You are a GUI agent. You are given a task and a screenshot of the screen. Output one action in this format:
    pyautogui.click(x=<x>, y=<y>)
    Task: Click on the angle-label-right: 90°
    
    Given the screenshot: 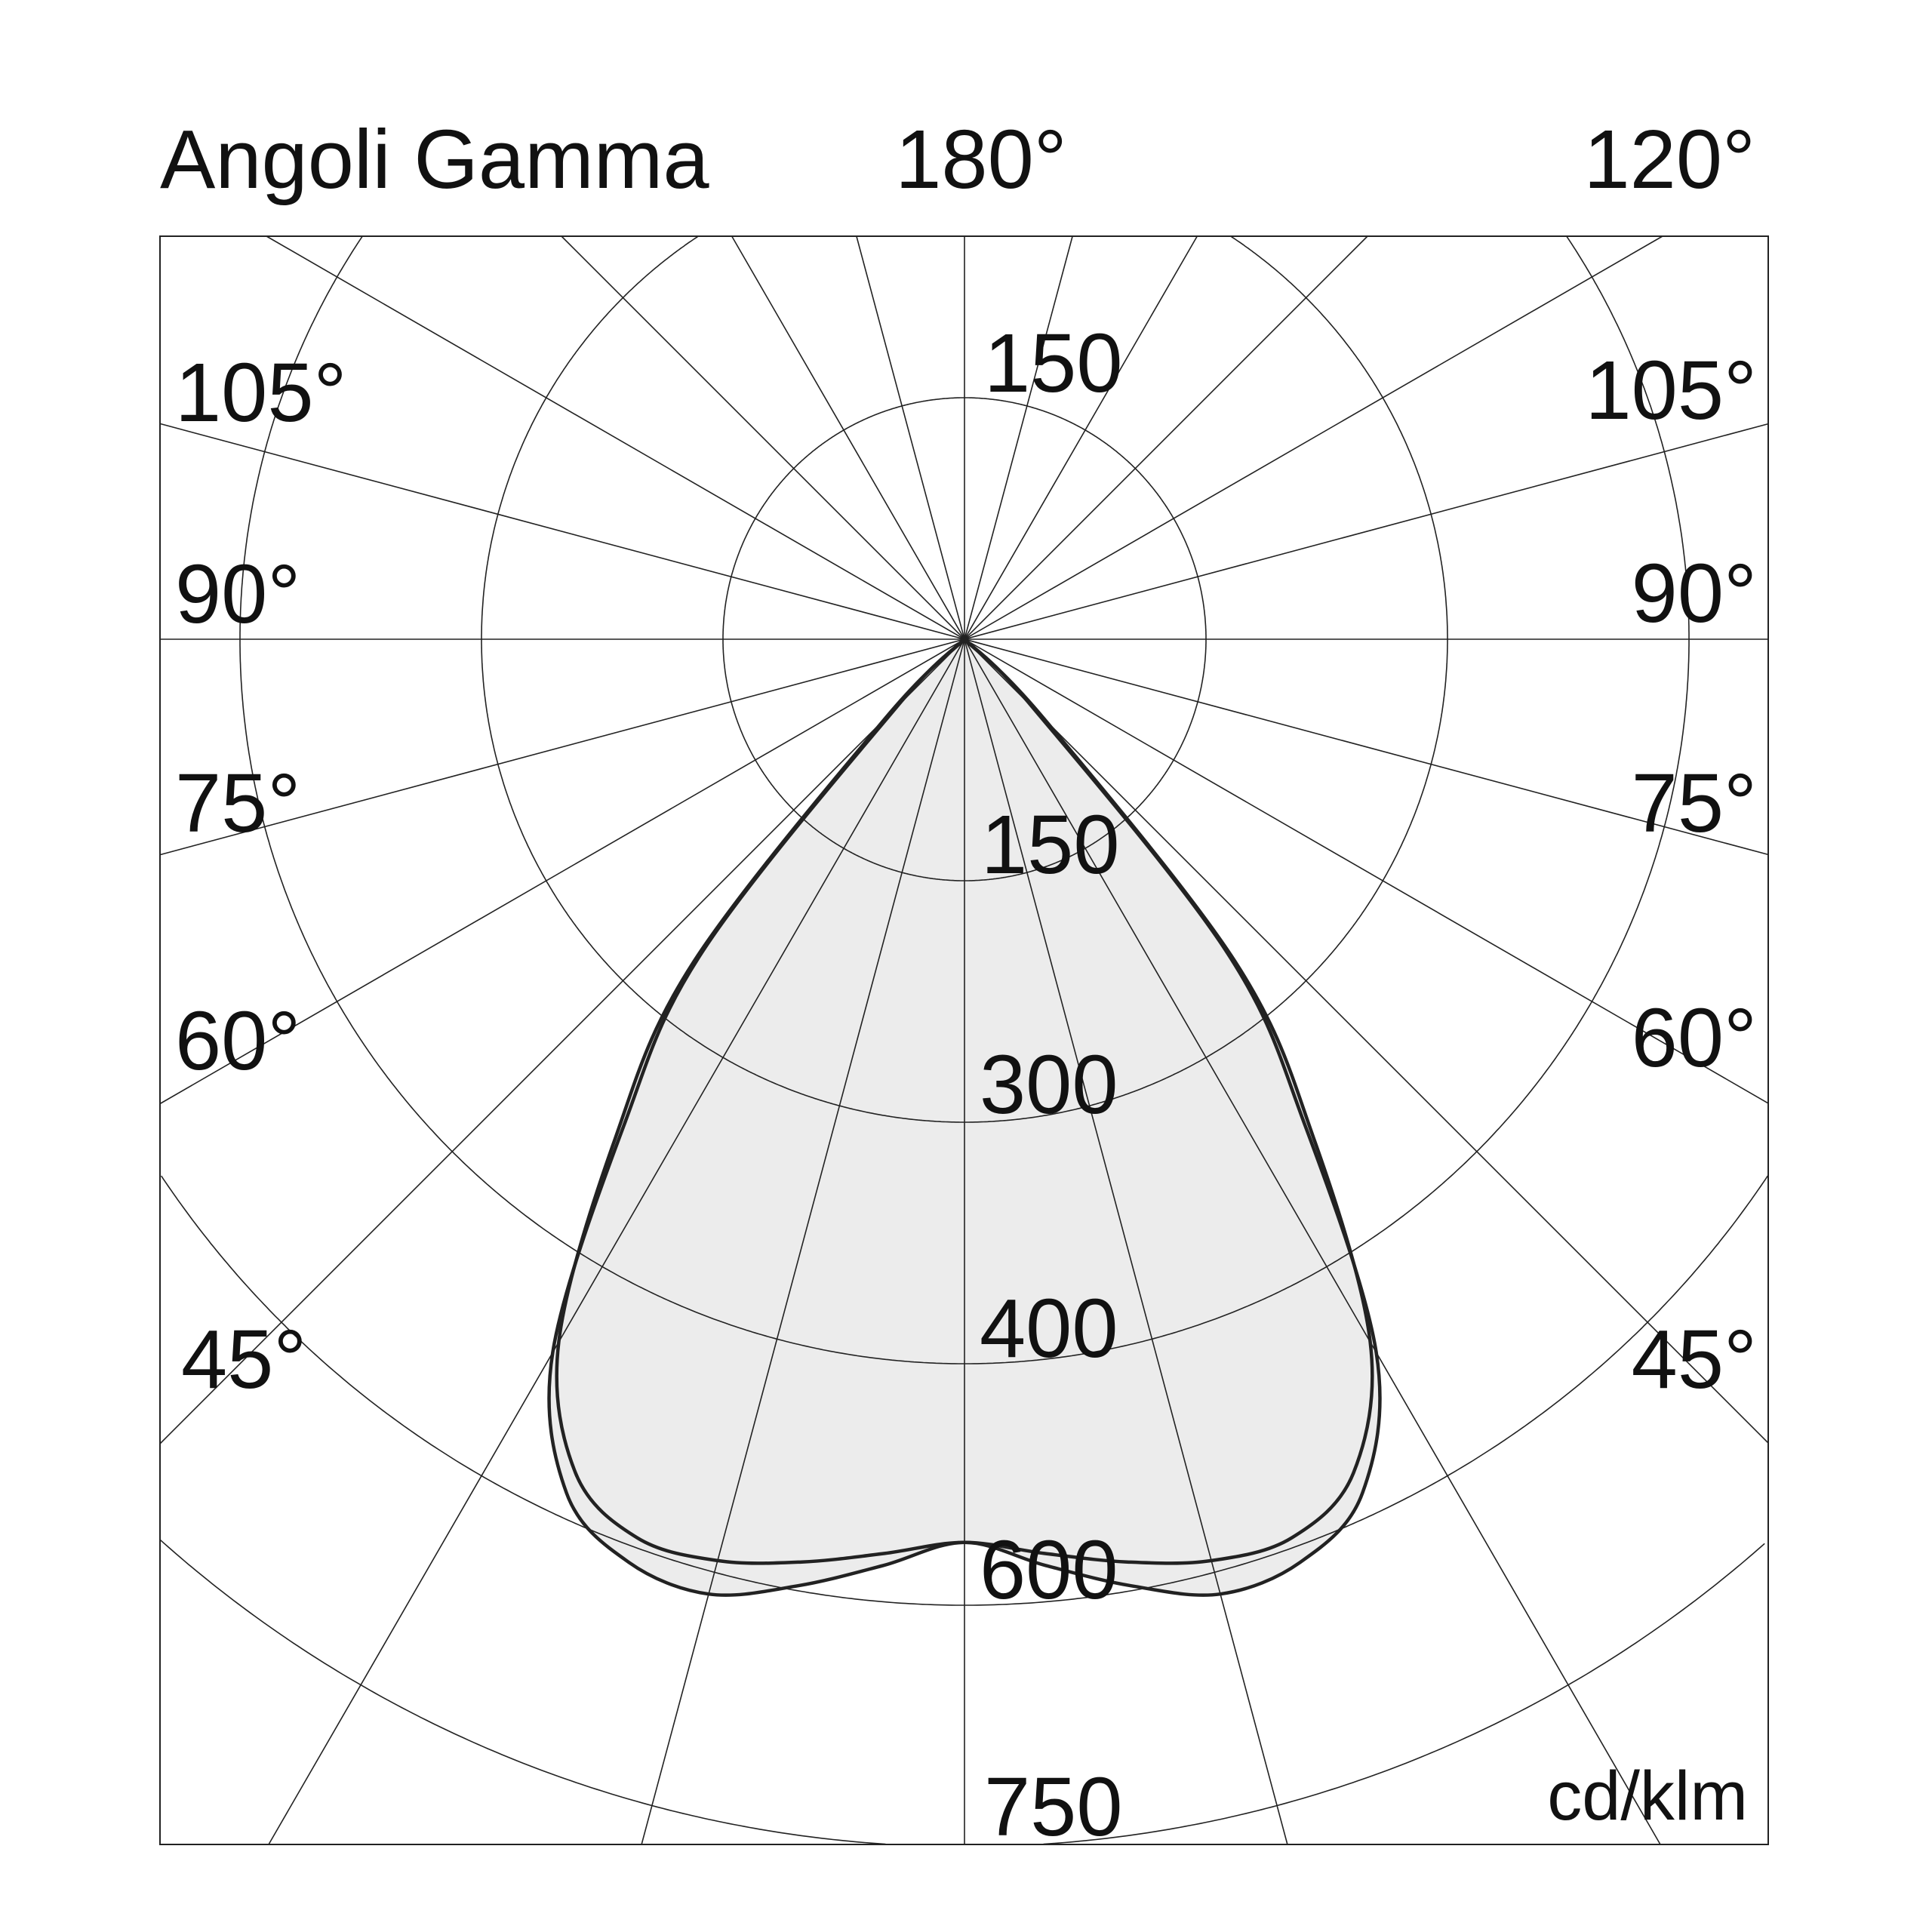 What is the action you would take?
    pyautogui.click(x=1694, y=593)
    